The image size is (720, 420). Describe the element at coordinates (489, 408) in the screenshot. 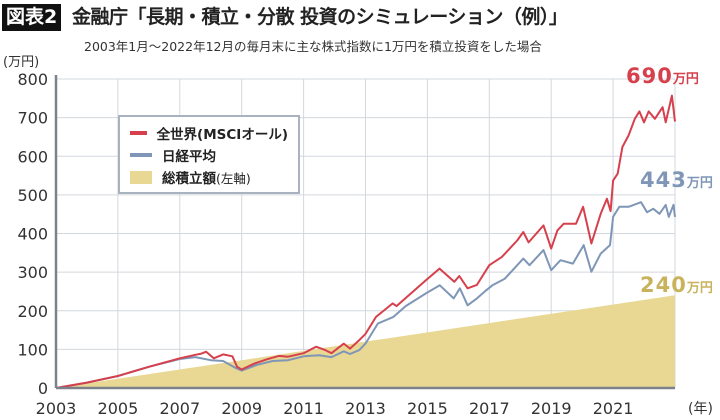

I see `x-tick-label: 2017` at that location.